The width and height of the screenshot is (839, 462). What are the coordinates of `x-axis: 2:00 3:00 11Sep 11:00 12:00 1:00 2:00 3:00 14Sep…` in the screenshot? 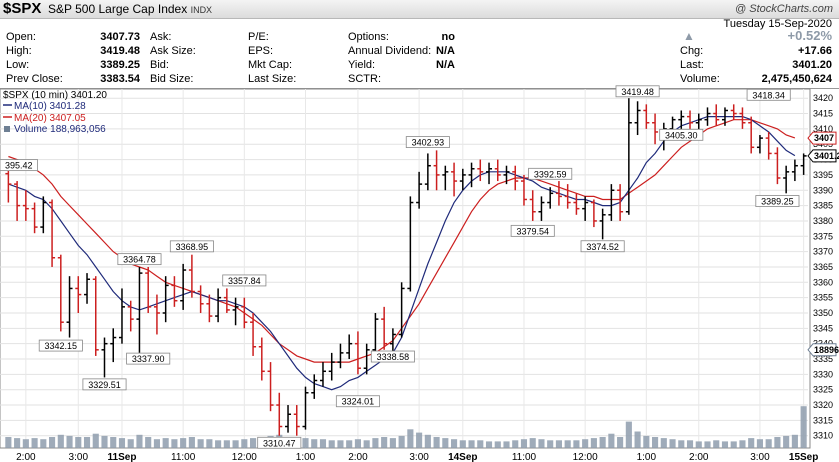 It's located at (417, 457).